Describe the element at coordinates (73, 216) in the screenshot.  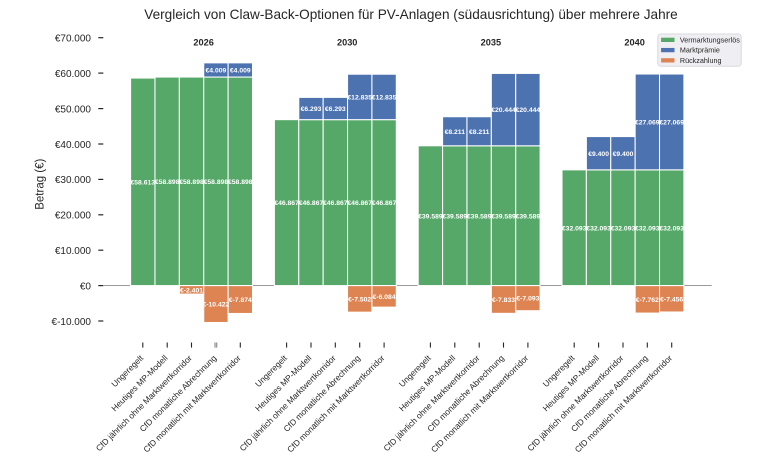
I see `svg-text: €20.000` at that location.